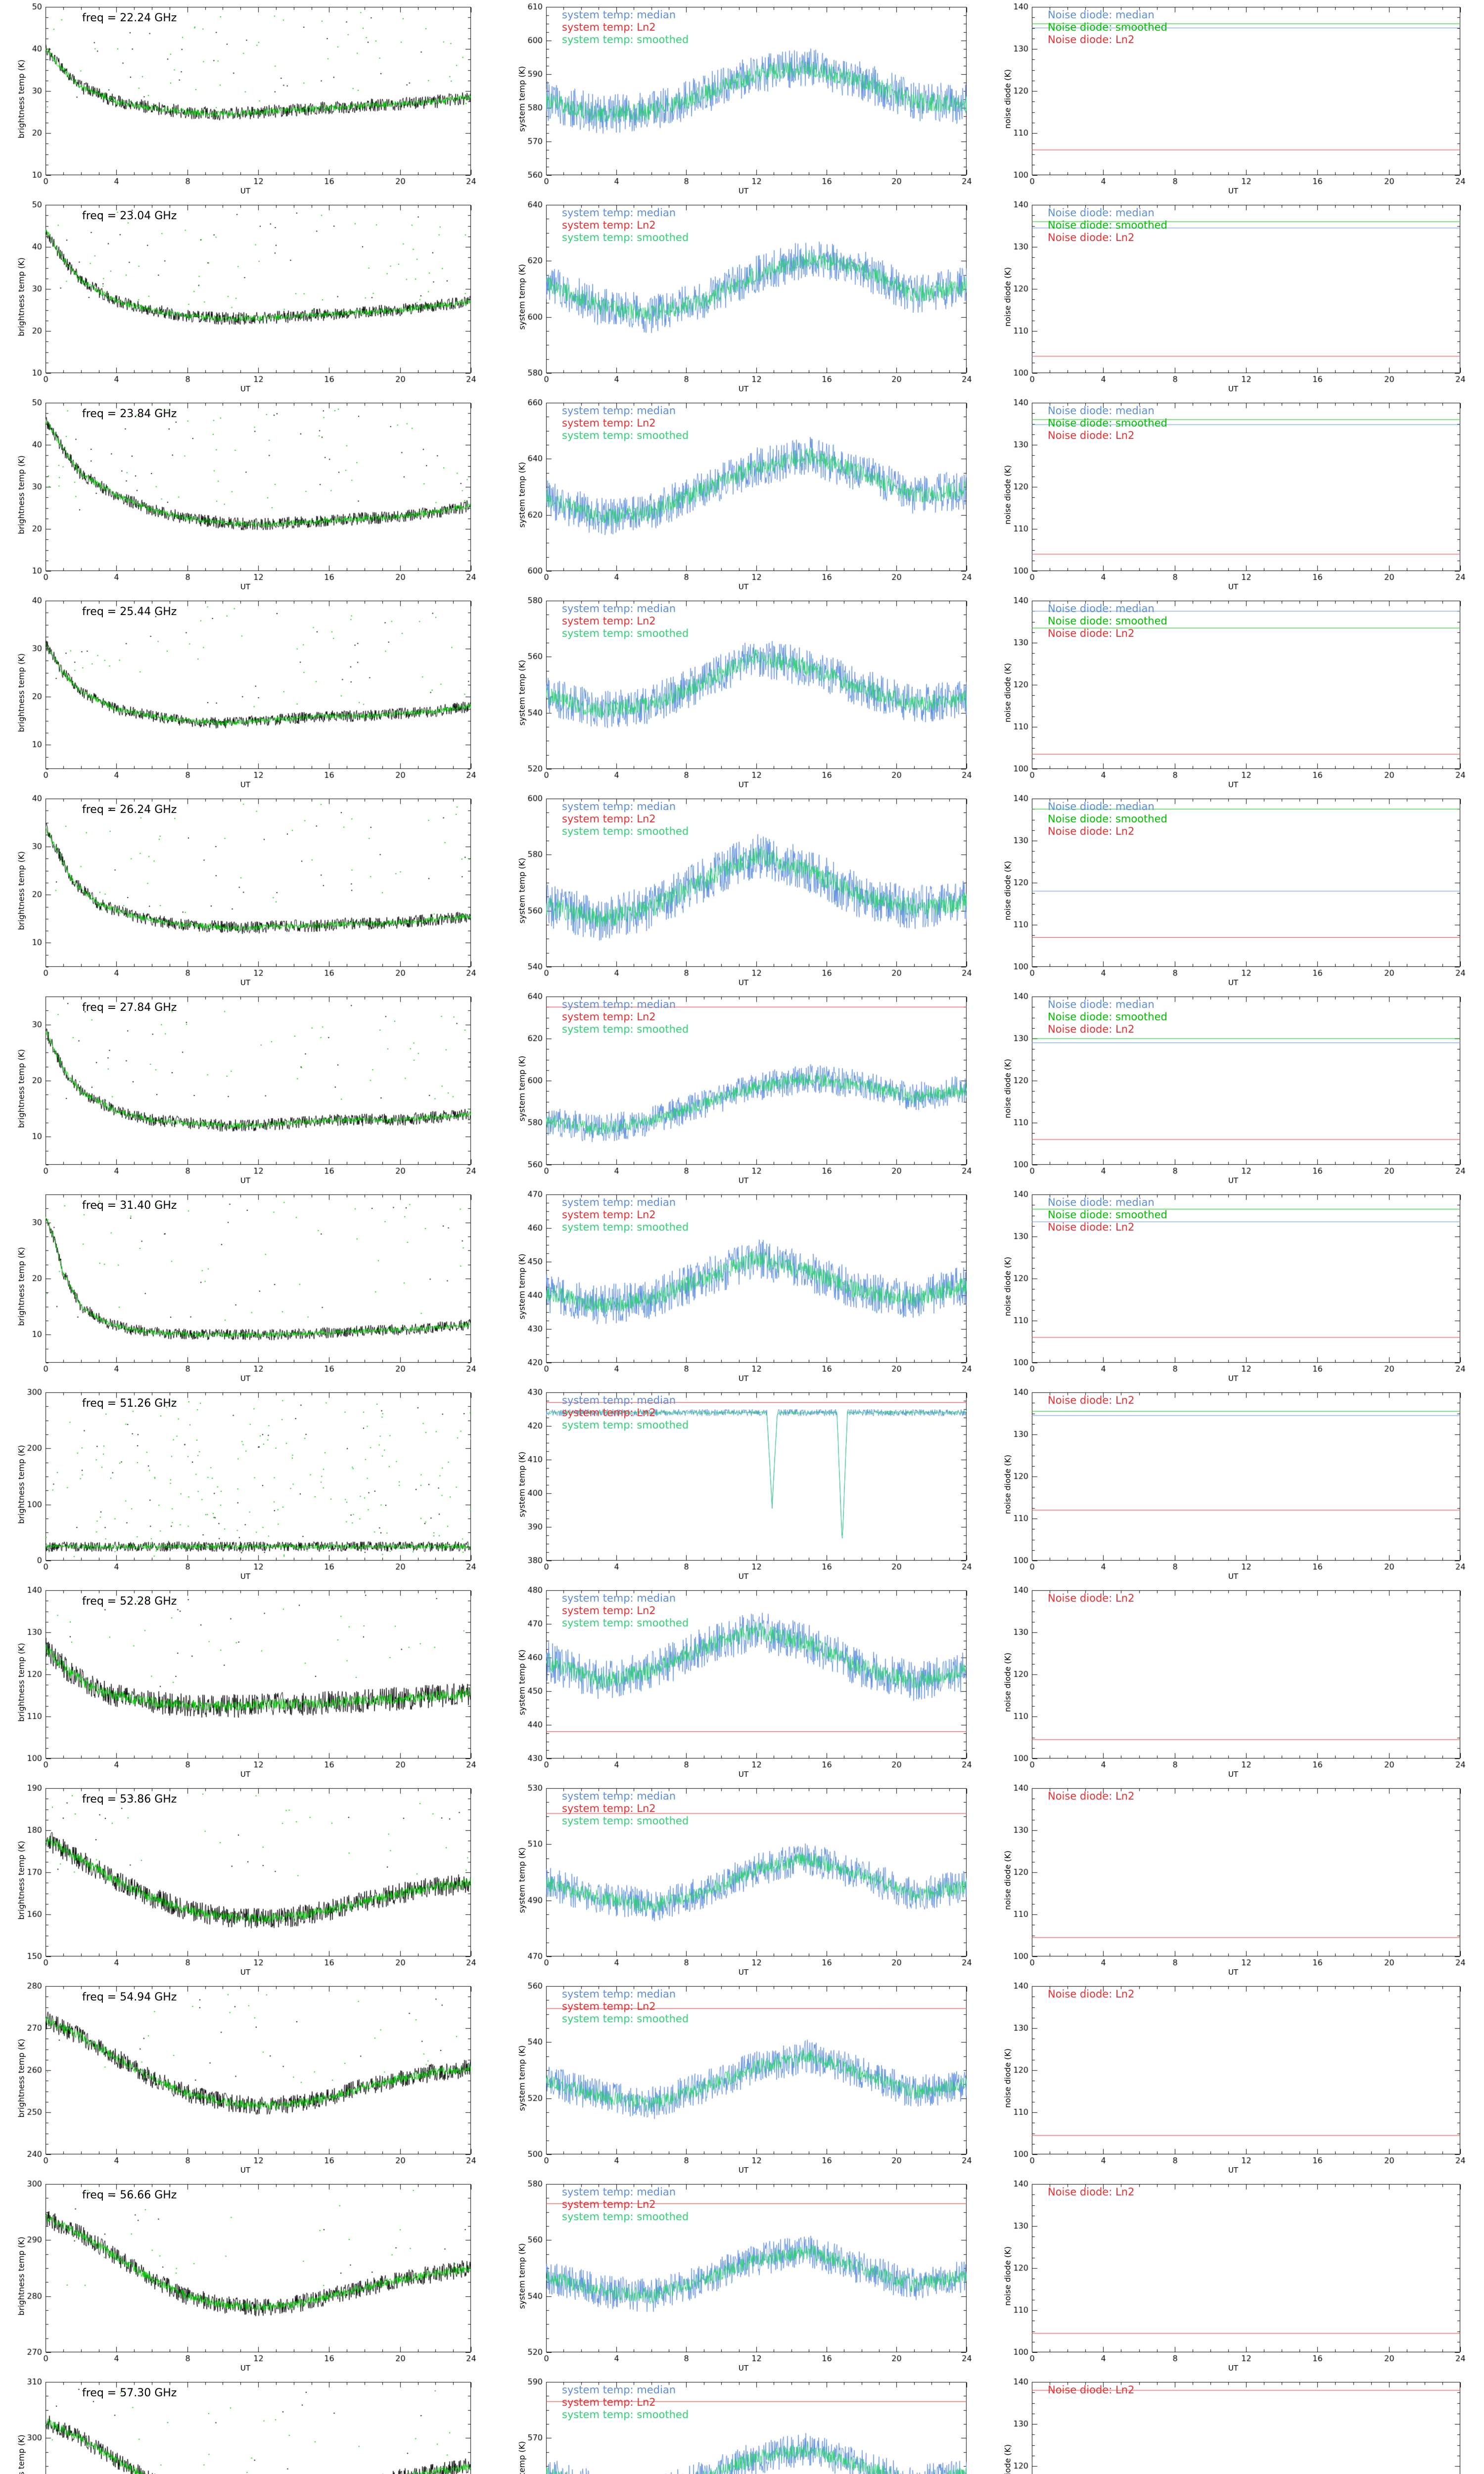 The height and width of the screenshot is (2474, 1484). I want to click on panel-diode-row8: Noise diode: Ln2 noise diode (K) UT, so click(1233, 1484).